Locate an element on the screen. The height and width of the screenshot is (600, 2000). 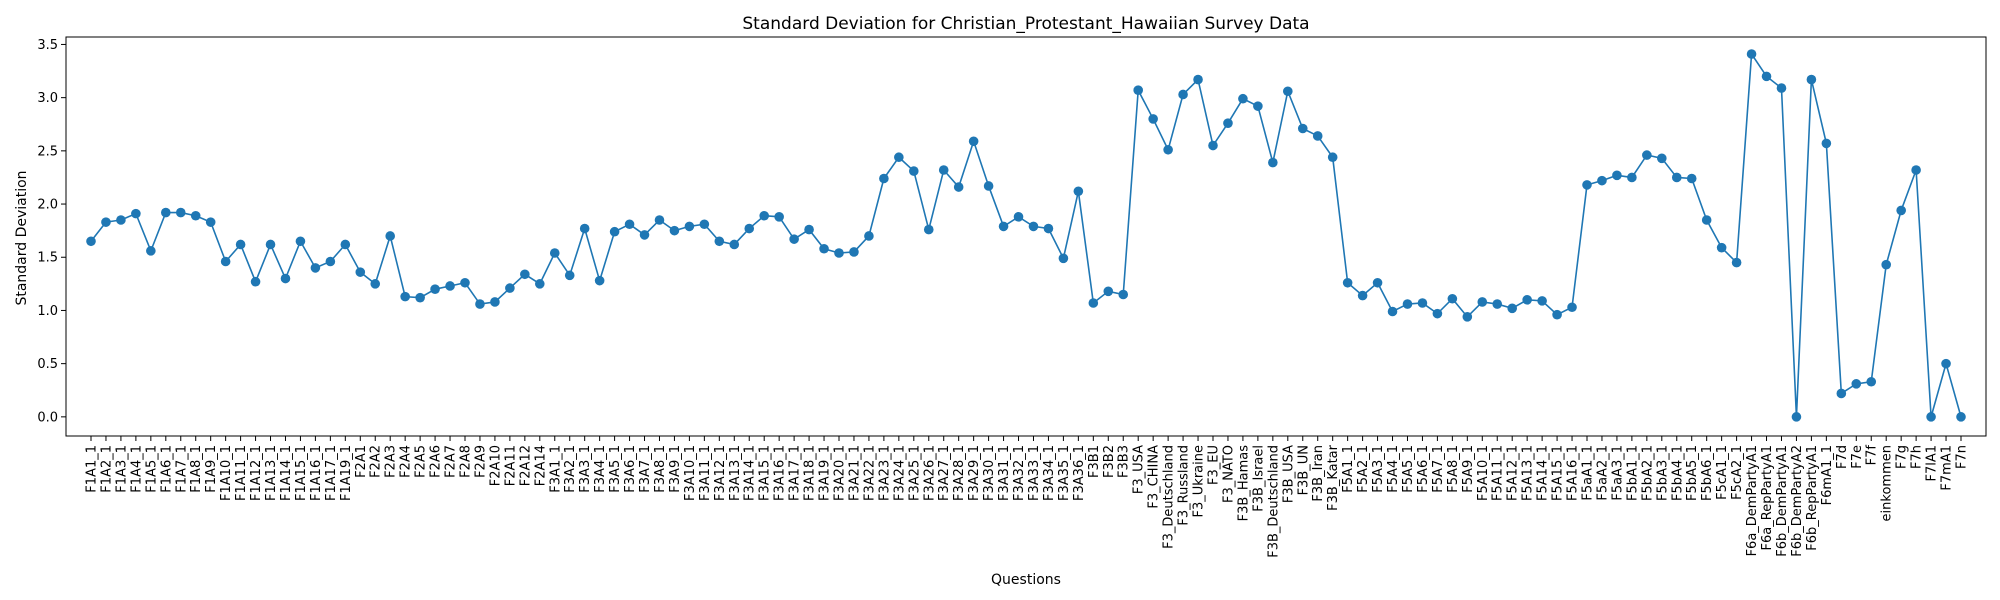
x-tick-label: F3A8_1 is located at coordinates (660, 469).